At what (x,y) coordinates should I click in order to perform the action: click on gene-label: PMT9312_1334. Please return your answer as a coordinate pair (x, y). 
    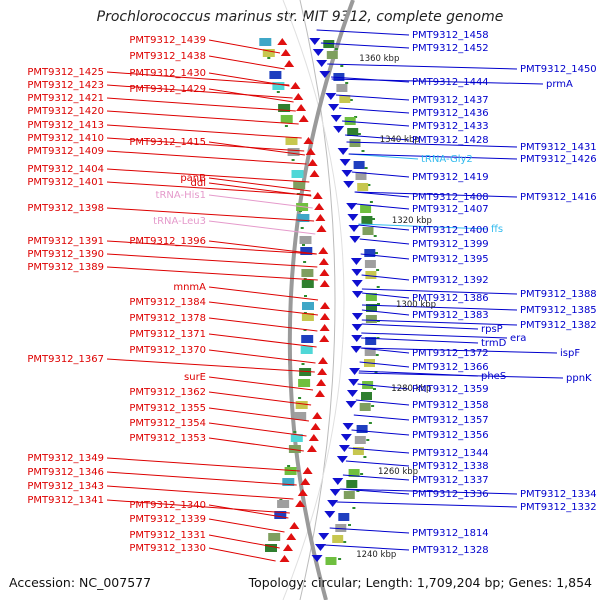
    Looking at the image, I should click on (558, 494).